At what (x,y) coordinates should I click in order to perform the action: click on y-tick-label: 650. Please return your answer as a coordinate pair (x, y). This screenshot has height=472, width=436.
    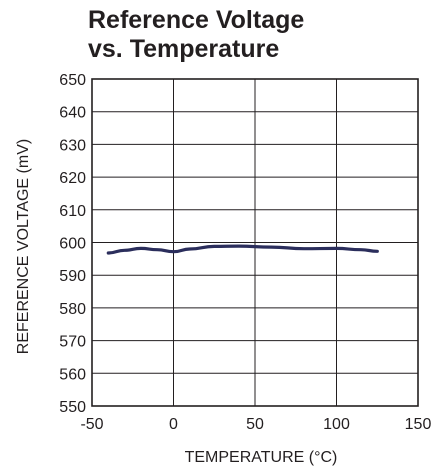
    Looking at the image, I should click on (72, 80).